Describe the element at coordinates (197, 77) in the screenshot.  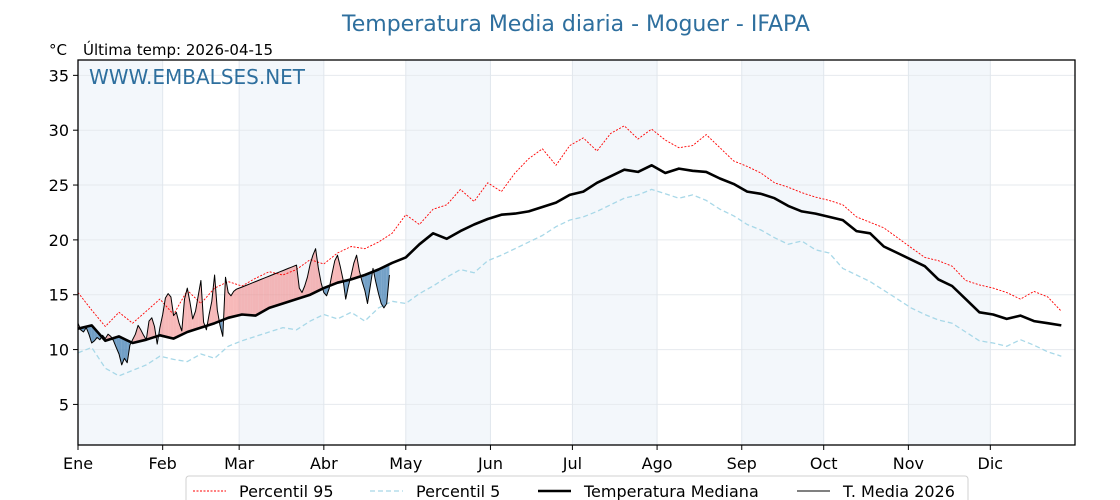
I see `watermark: WWW.EMBALSES.NET` at that location.